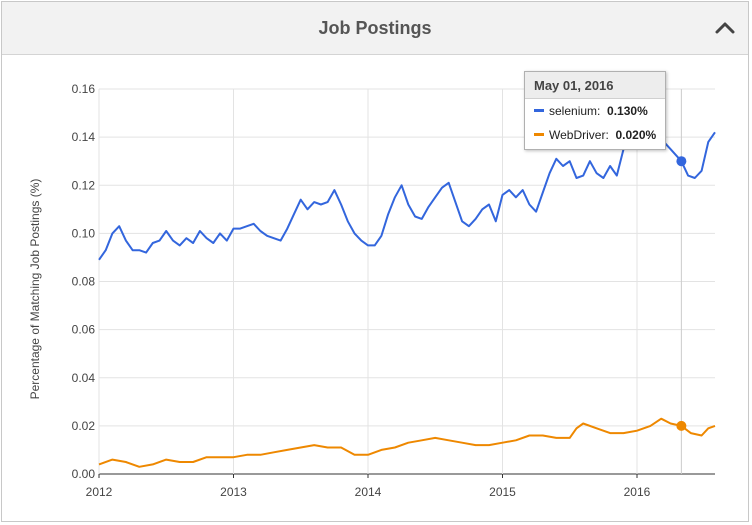  What do you see at coordinates (681, 425) in the screenshot?
I see `hover-point-webdriver` at bounding box center [681, 425].